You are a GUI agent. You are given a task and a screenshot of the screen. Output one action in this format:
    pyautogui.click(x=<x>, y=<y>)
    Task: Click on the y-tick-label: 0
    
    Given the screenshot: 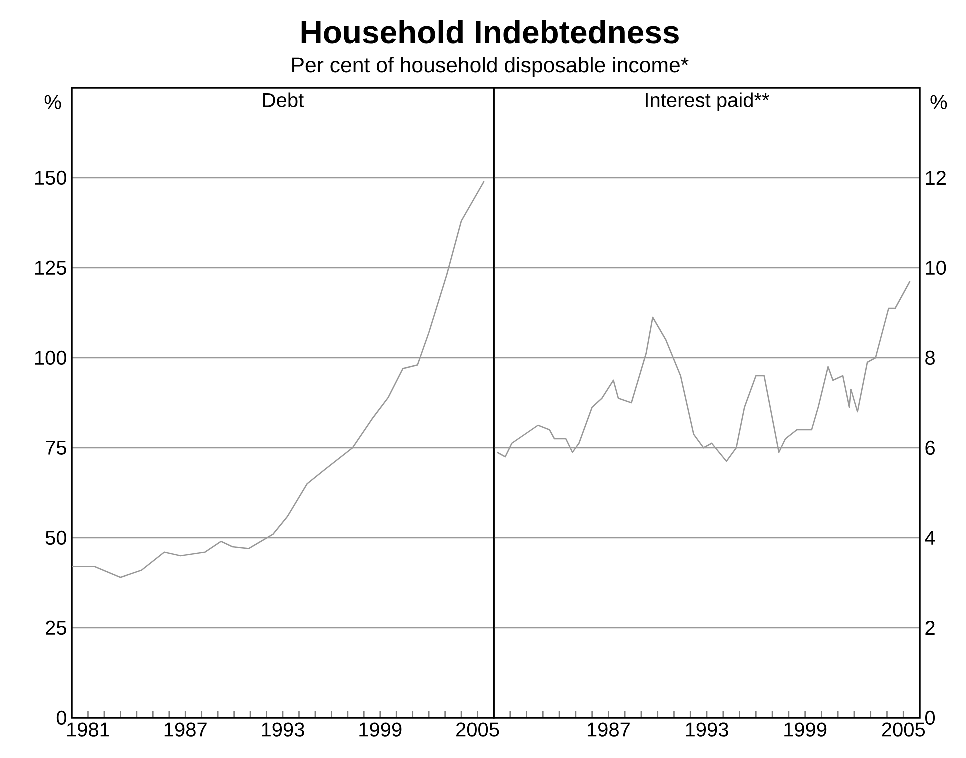 What is the action you would take?
    pyautogui.click(x=61, y=718)
    